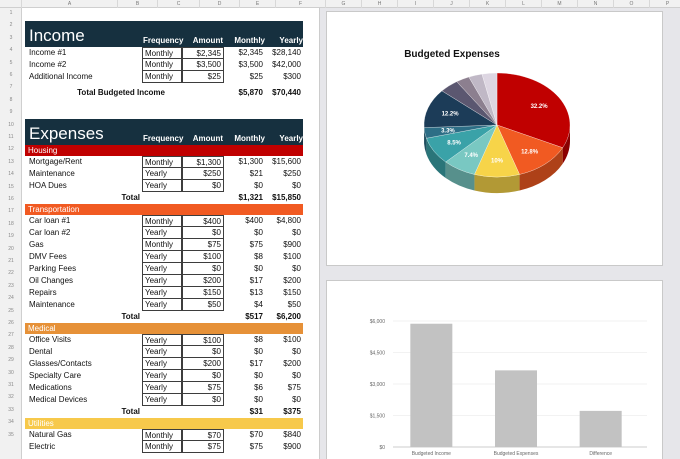 This screenshot has width=680, height=459. Describe the element at coordinates (164, 269) in the screenshot. I see `table-row: Parking Fees Yearly $0 $0 $0` at that location.